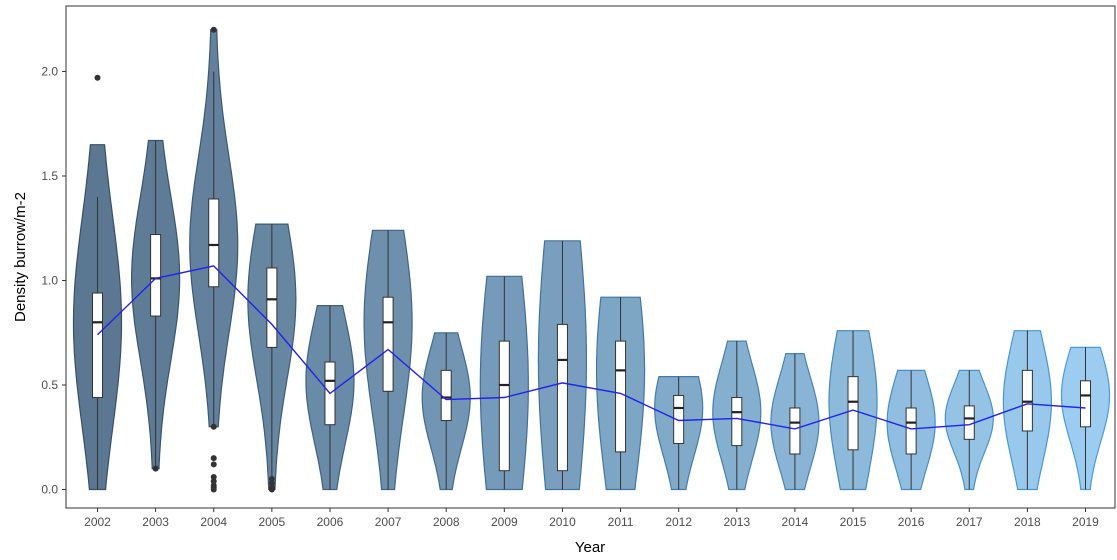 The height and width of the screenshot is (560, 1117). Describe the element at coordinates (446, 395) in the screenshot. I see `box-2008` at that location.